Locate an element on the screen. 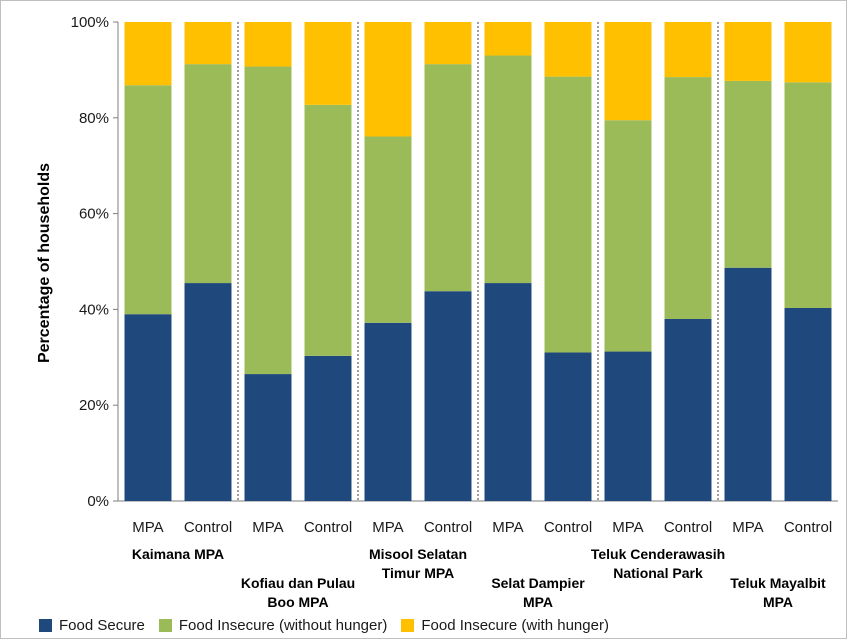  group-label-line: Misool Selatan is located at coordinates (418, 554).